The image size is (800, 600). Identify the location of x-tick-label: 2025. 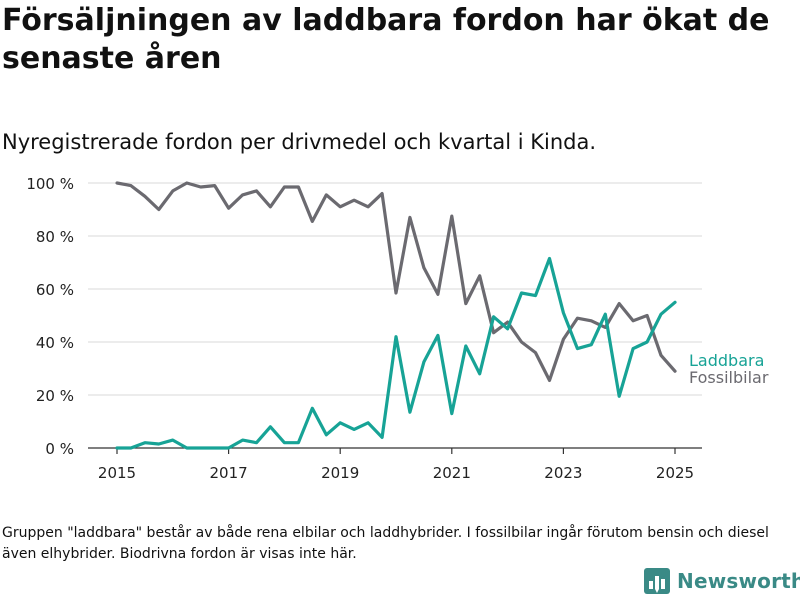
(675, 473).